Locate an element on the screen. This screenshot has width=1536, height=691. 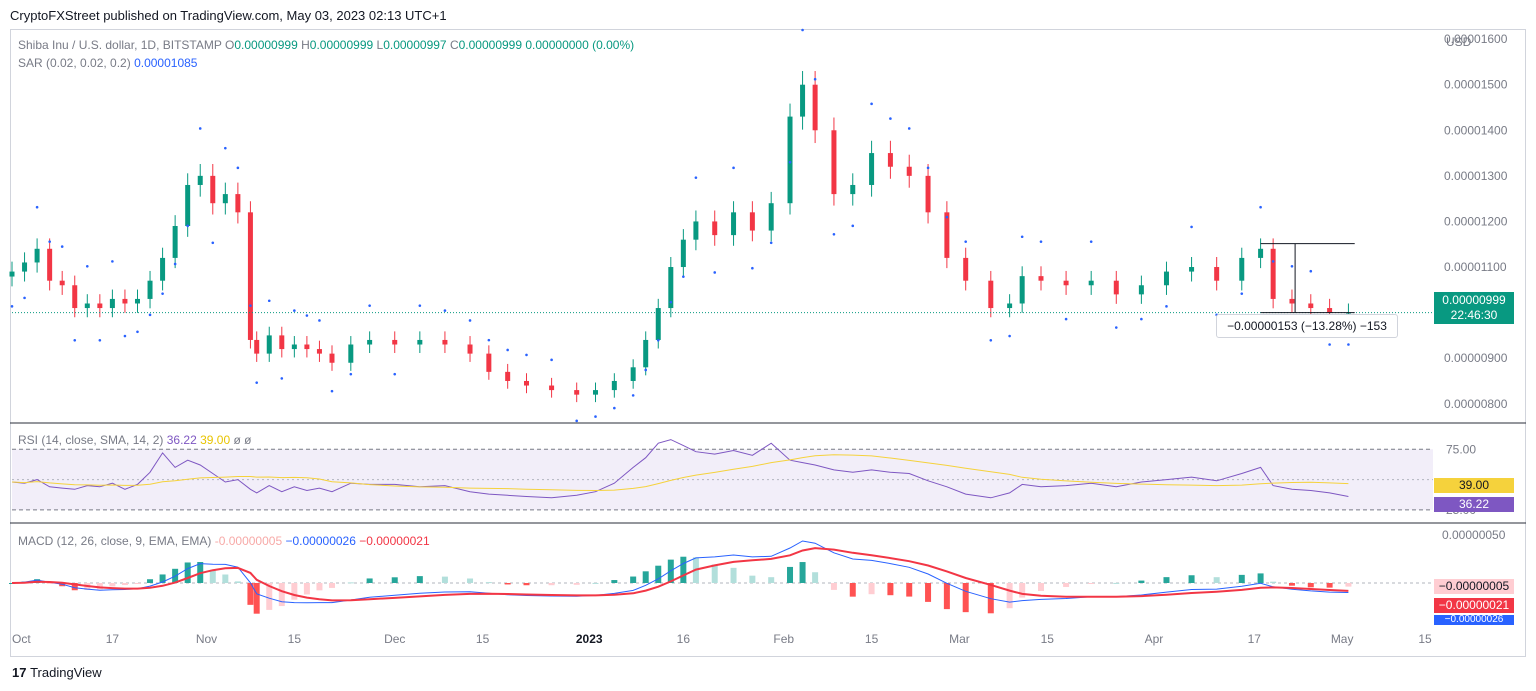
time-axis-tick: 17 is located at coordinates (1255, 639).